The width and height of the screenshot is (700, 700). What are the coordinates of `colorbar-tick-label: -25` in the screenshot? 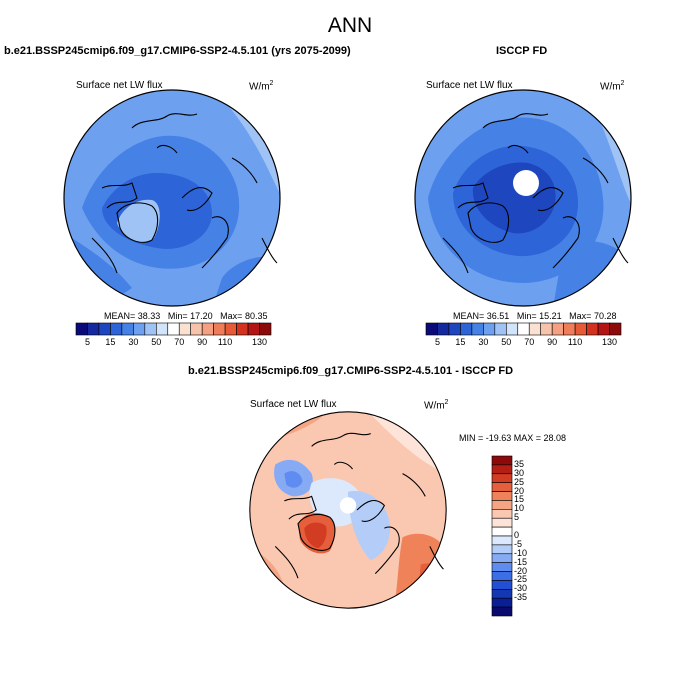 It's located at (521, 579).